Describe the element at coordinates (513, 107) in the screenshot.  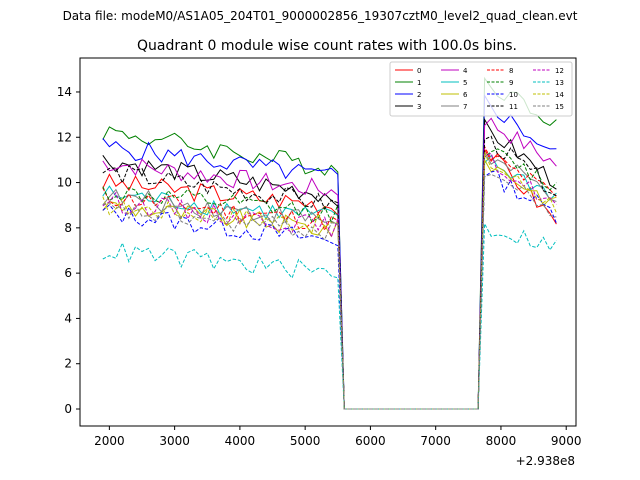
I see `legend-label-11: 11` at that location.